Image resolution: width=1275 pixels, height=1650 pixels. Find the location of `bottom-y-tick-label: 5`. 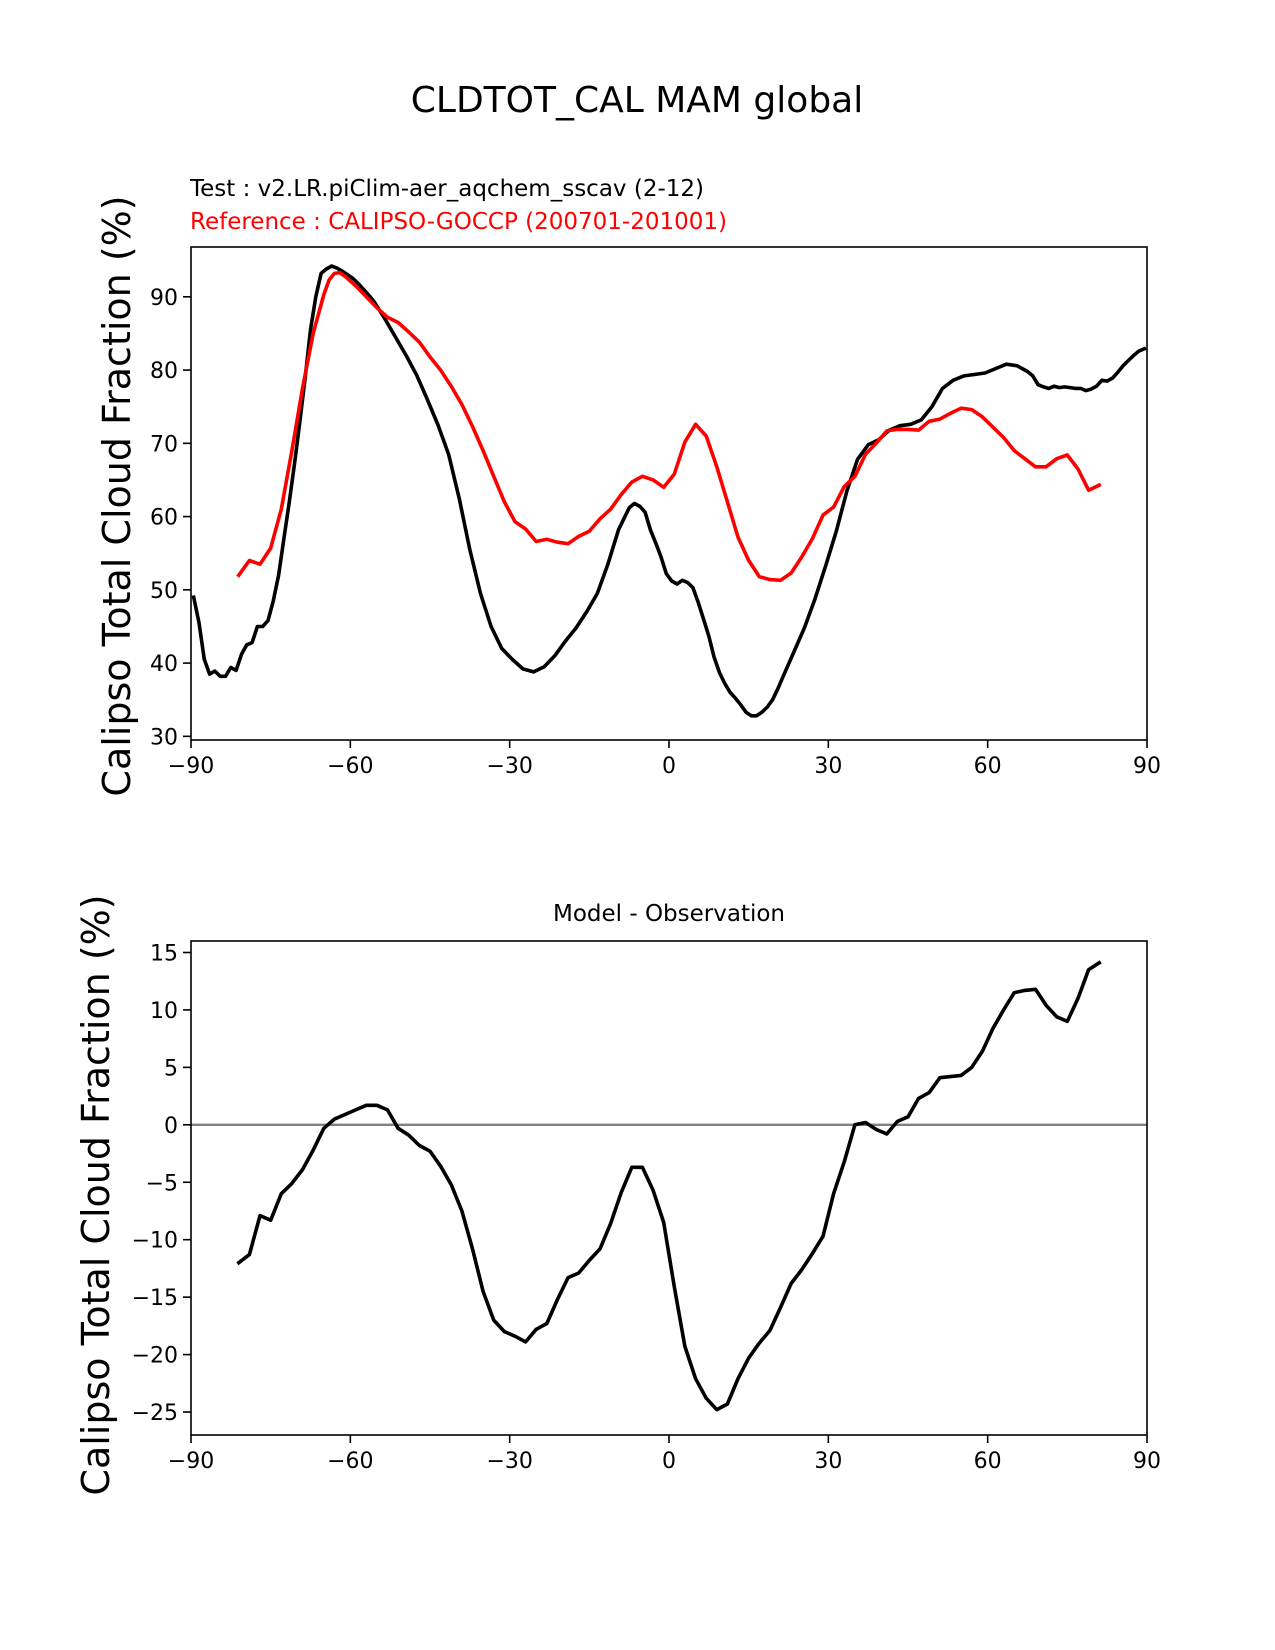

bottom-y-tick-label: 5 is located at coordinates (171, 1068).